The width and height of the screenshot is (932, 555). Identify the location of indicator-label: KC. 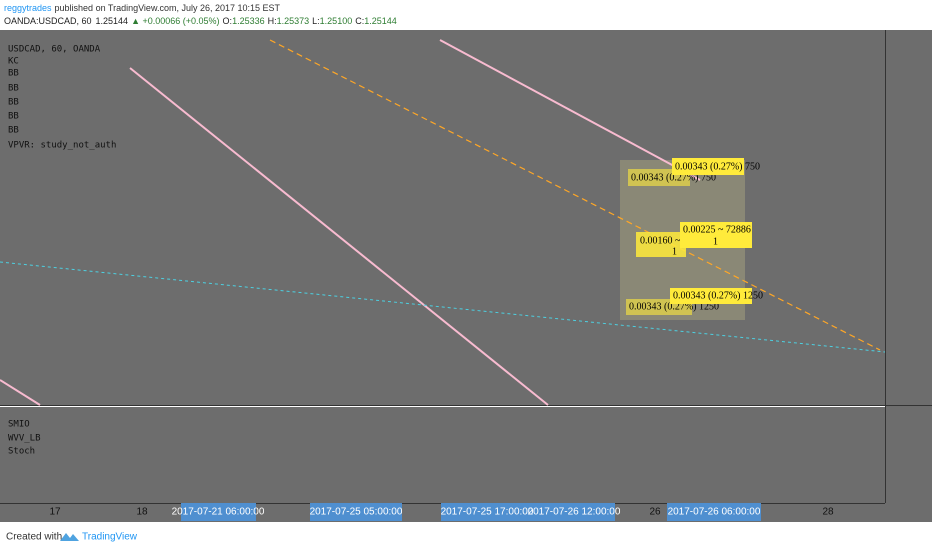
(13, 62).